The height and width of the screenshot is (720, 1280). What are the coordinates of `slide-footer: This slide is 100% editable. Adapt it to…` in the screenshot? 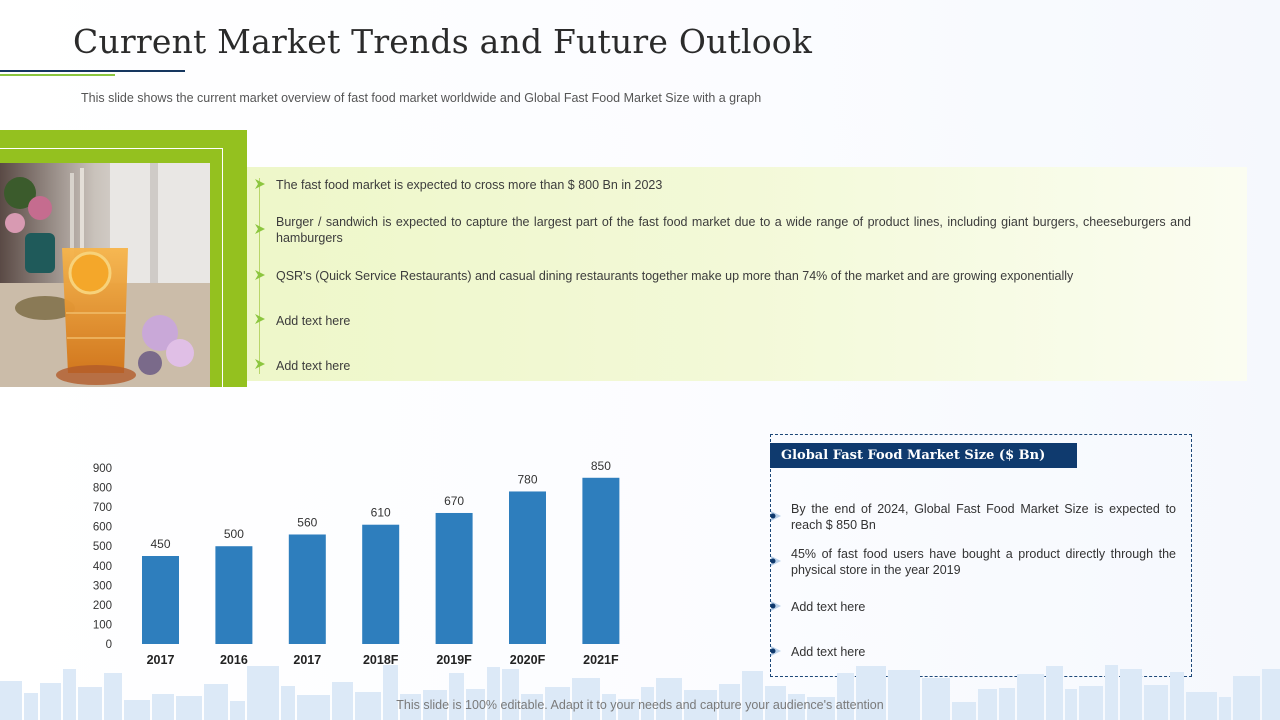 It's located at (640, 705).